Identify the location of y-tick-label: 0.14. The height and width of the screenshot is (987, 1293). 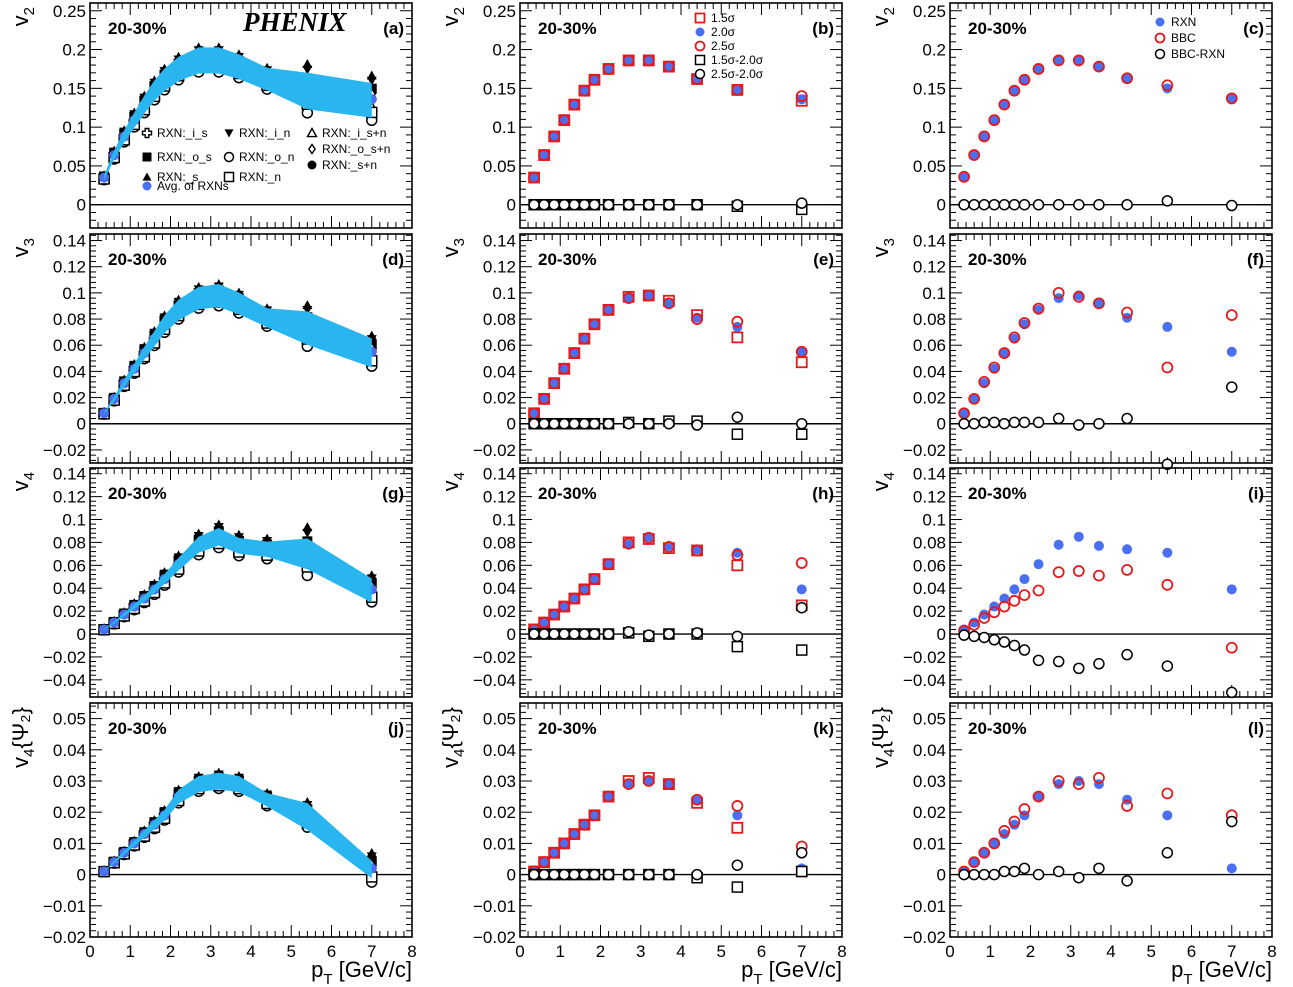
(499, 474).